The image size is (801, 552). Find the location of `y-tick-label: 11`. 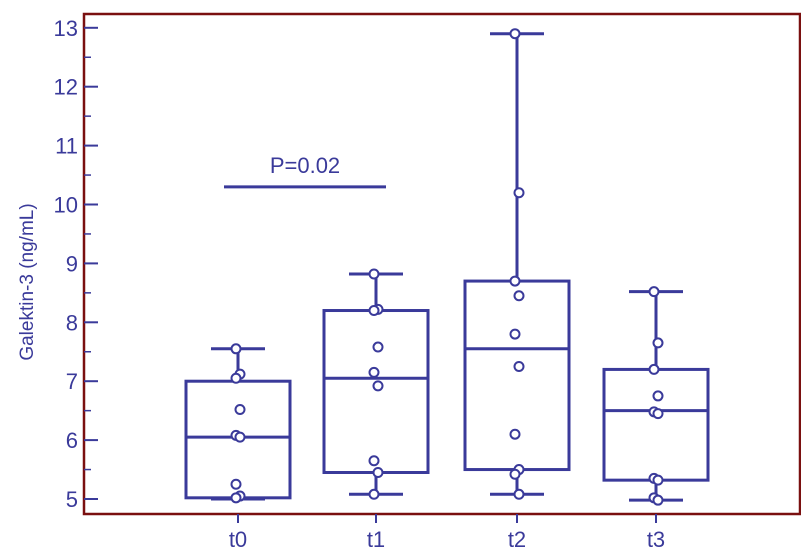

y-tick-label: 11 is located at coordinates (66, 146).